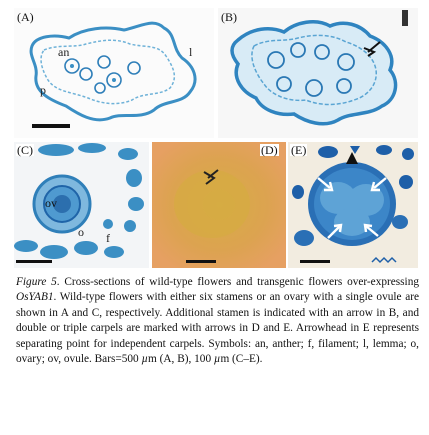  What do you see at coordinates (79, 203) in the screenshot?
I see `panel-c-micrograph` at bounding box center [79, 203].